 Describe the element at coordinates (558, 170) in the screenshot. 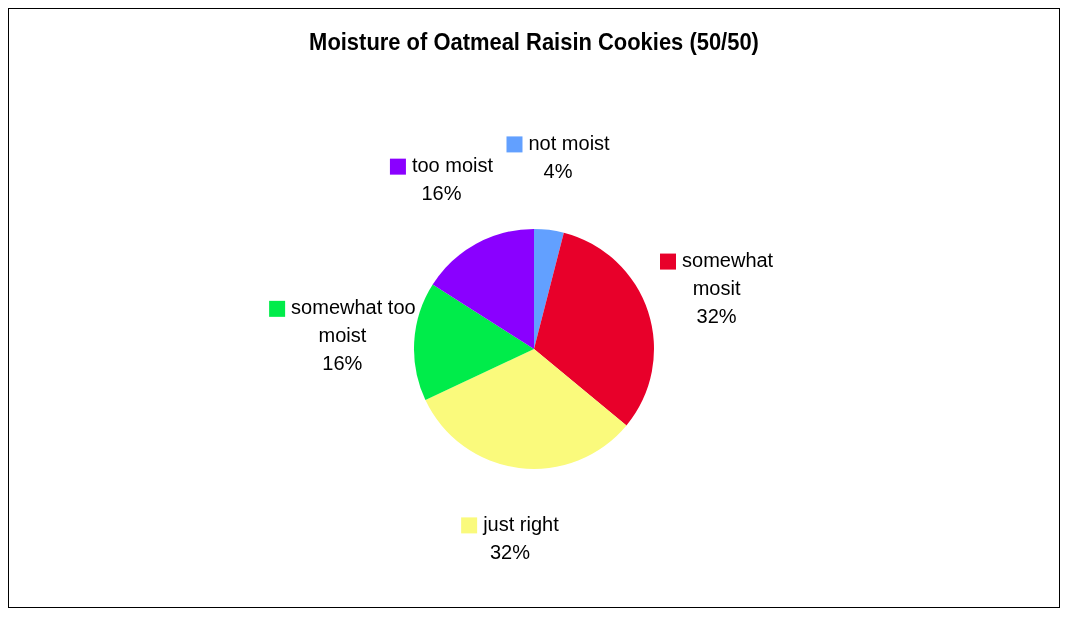

I see `data-label: 4%` at that location.